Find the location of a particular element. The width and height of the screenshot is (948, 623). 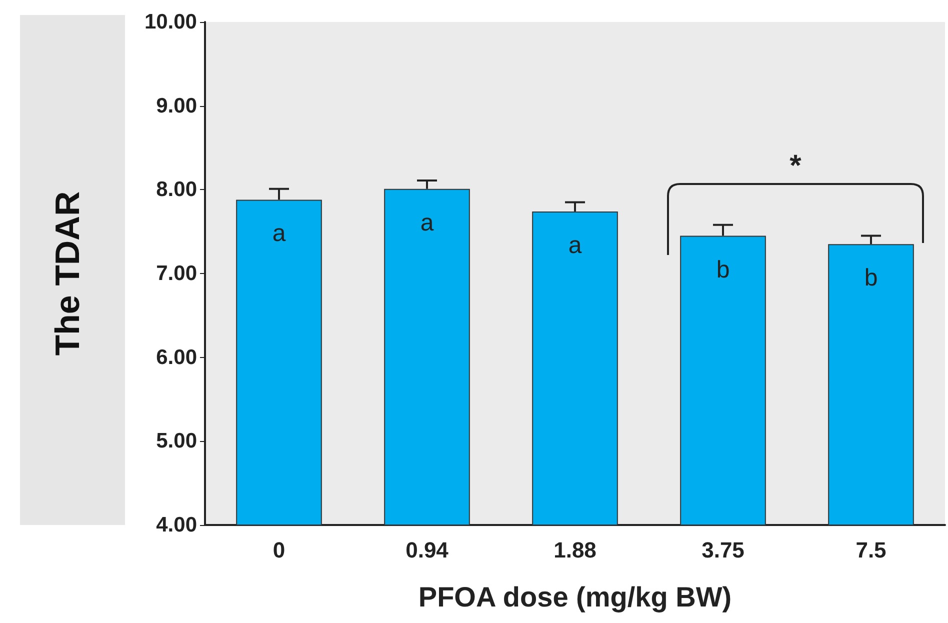

y-tick-label: 7.00 is located at coordinates (176, 273).